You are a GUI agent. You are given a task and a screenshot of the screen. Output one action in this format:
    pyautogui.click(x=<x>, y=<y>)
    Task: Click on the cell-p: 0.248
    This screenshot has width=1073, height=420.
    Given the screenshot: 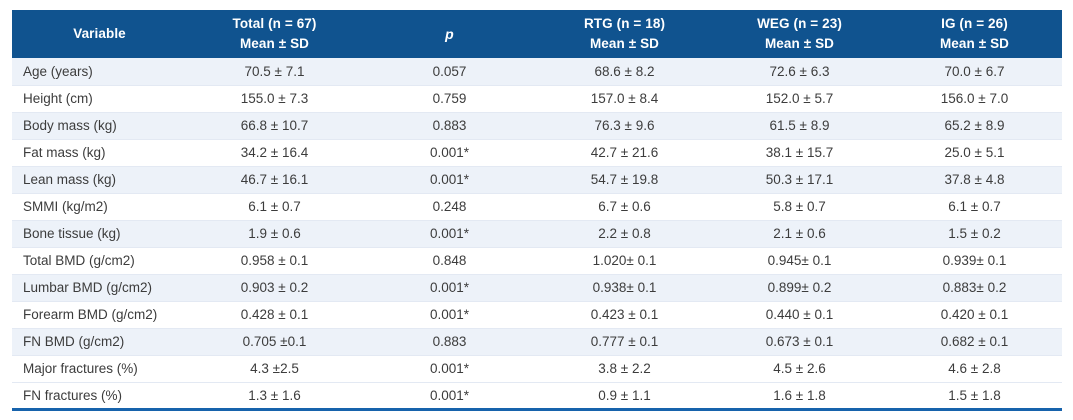 What is the action you would take?
    pyautogui.click(x=449, y=206)
    